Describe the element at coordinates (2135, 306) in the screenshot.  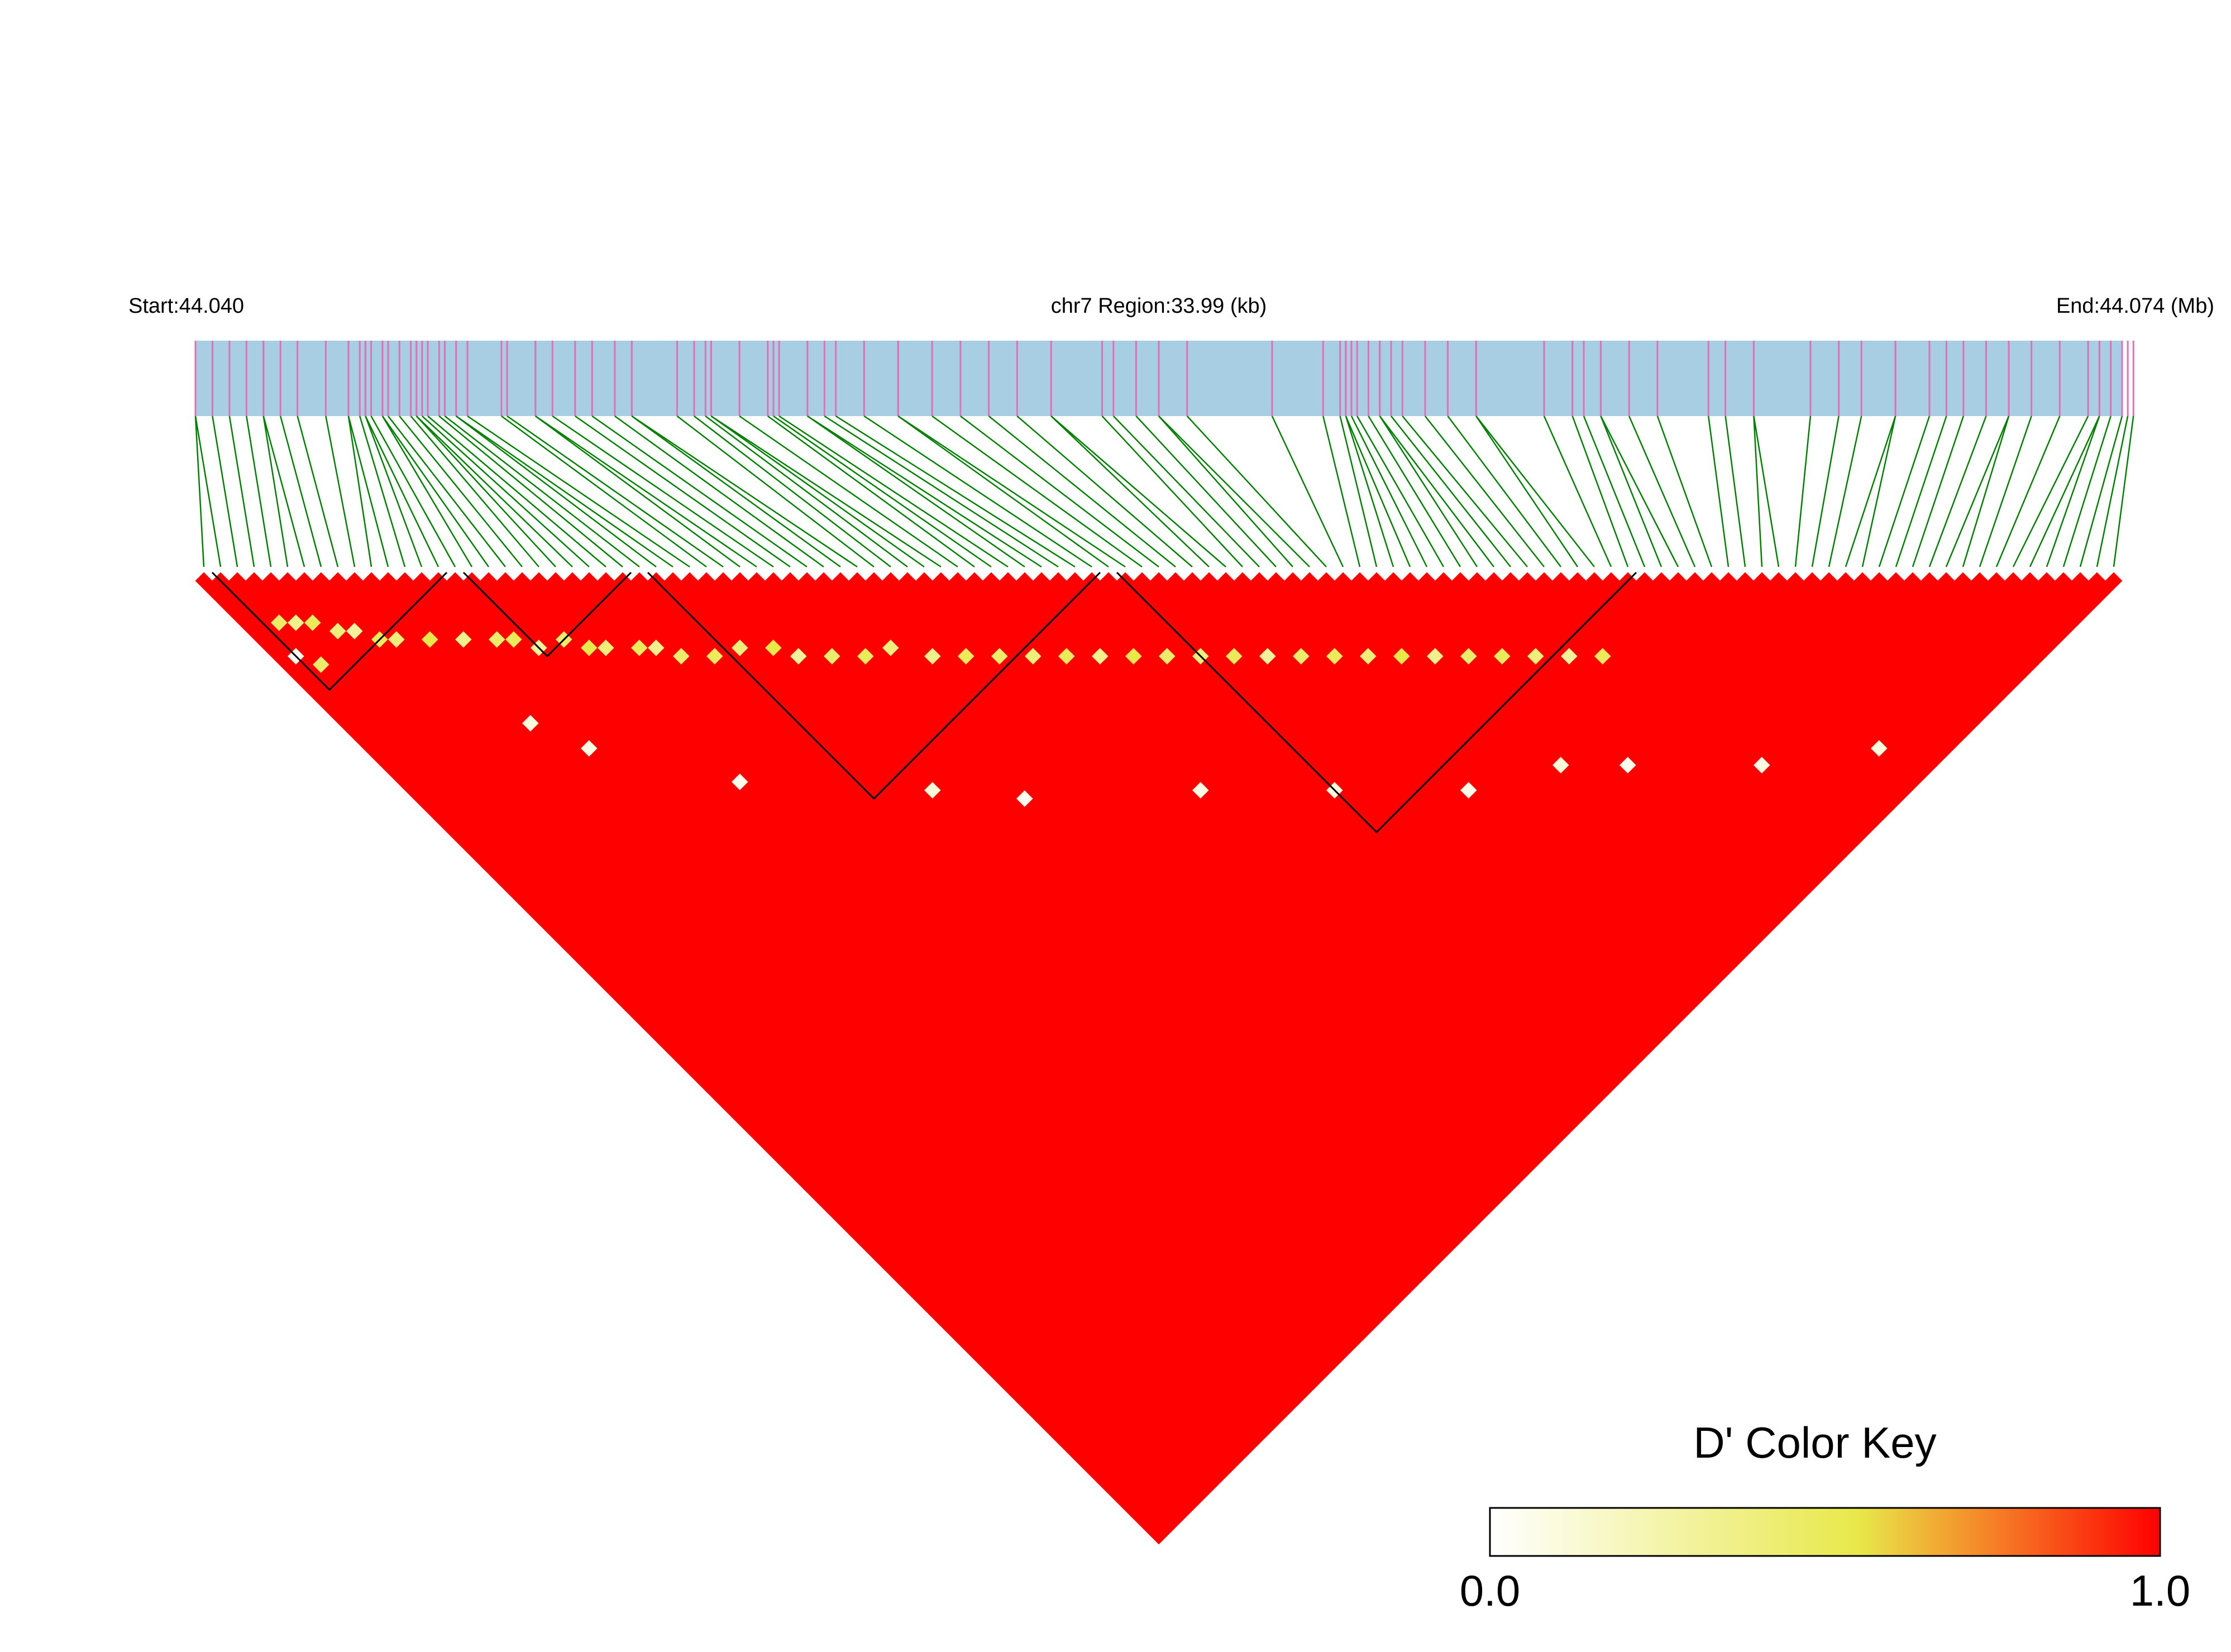
I see `region-end-label: End:44.074 (Mb)` at that location.